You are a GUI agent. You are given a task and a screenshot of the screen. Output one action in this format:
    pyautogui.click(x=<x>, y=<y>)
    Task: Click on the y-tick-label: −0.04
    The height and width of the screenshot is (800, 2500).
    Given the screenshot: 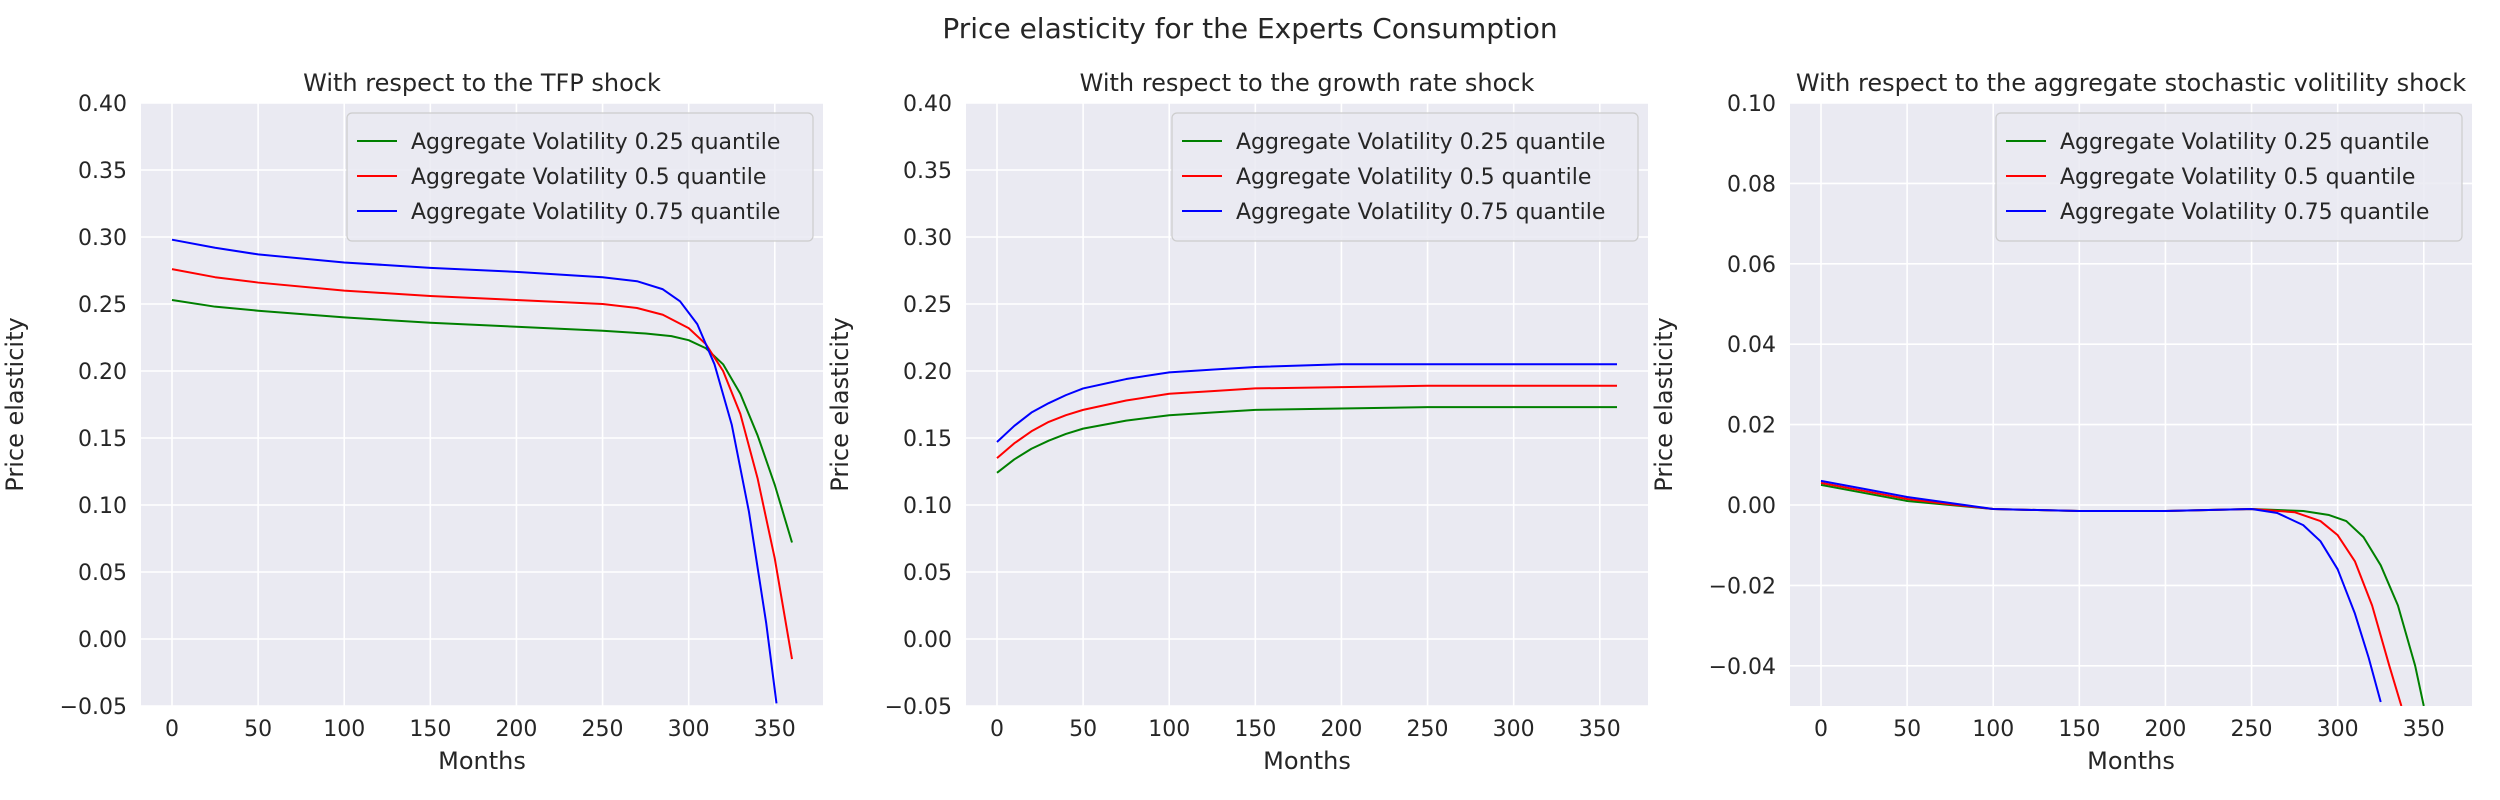 What is the action you would take?
    pyautogui.click(x=1742, y=667)
    